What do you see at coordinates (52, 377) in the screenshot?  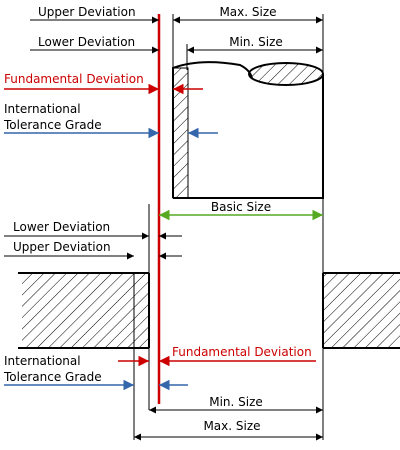 I see `itg-bottom-label-line2: Tolerance Grade` at bounding box center [52, 377].